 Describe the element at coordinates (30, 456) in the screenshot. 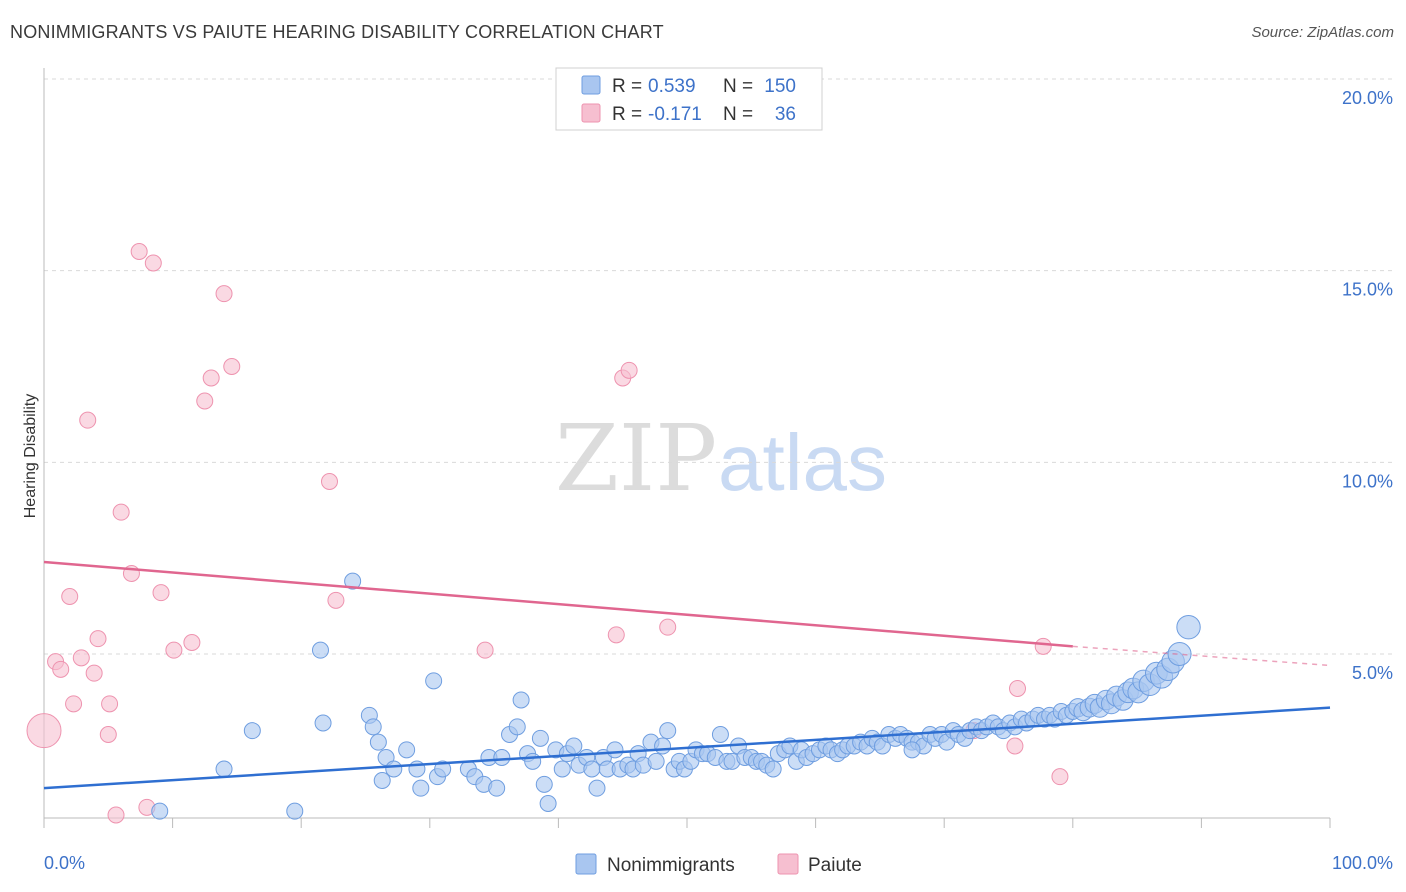

I see `y-axis-label: Hearing Disability` at that location.